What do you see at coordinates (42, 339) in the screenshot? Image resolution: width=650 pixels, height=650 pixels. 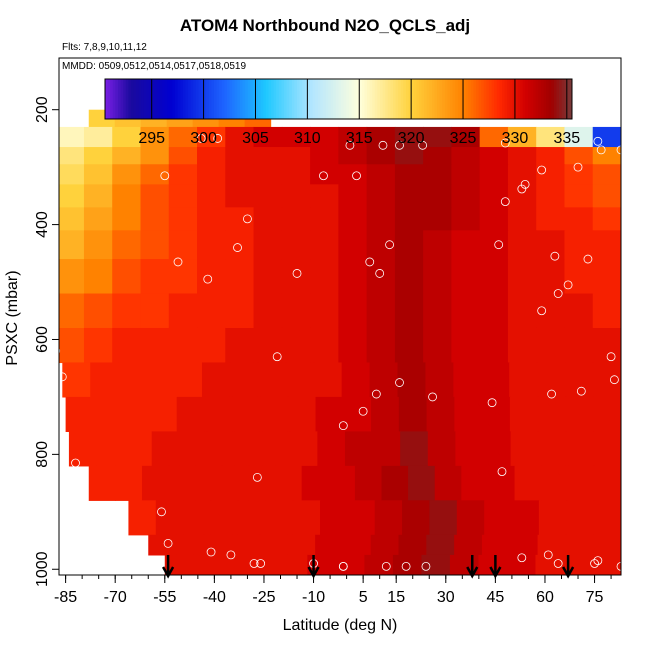 I see `y-tick-label: 600` at bounding box center [42, 339].